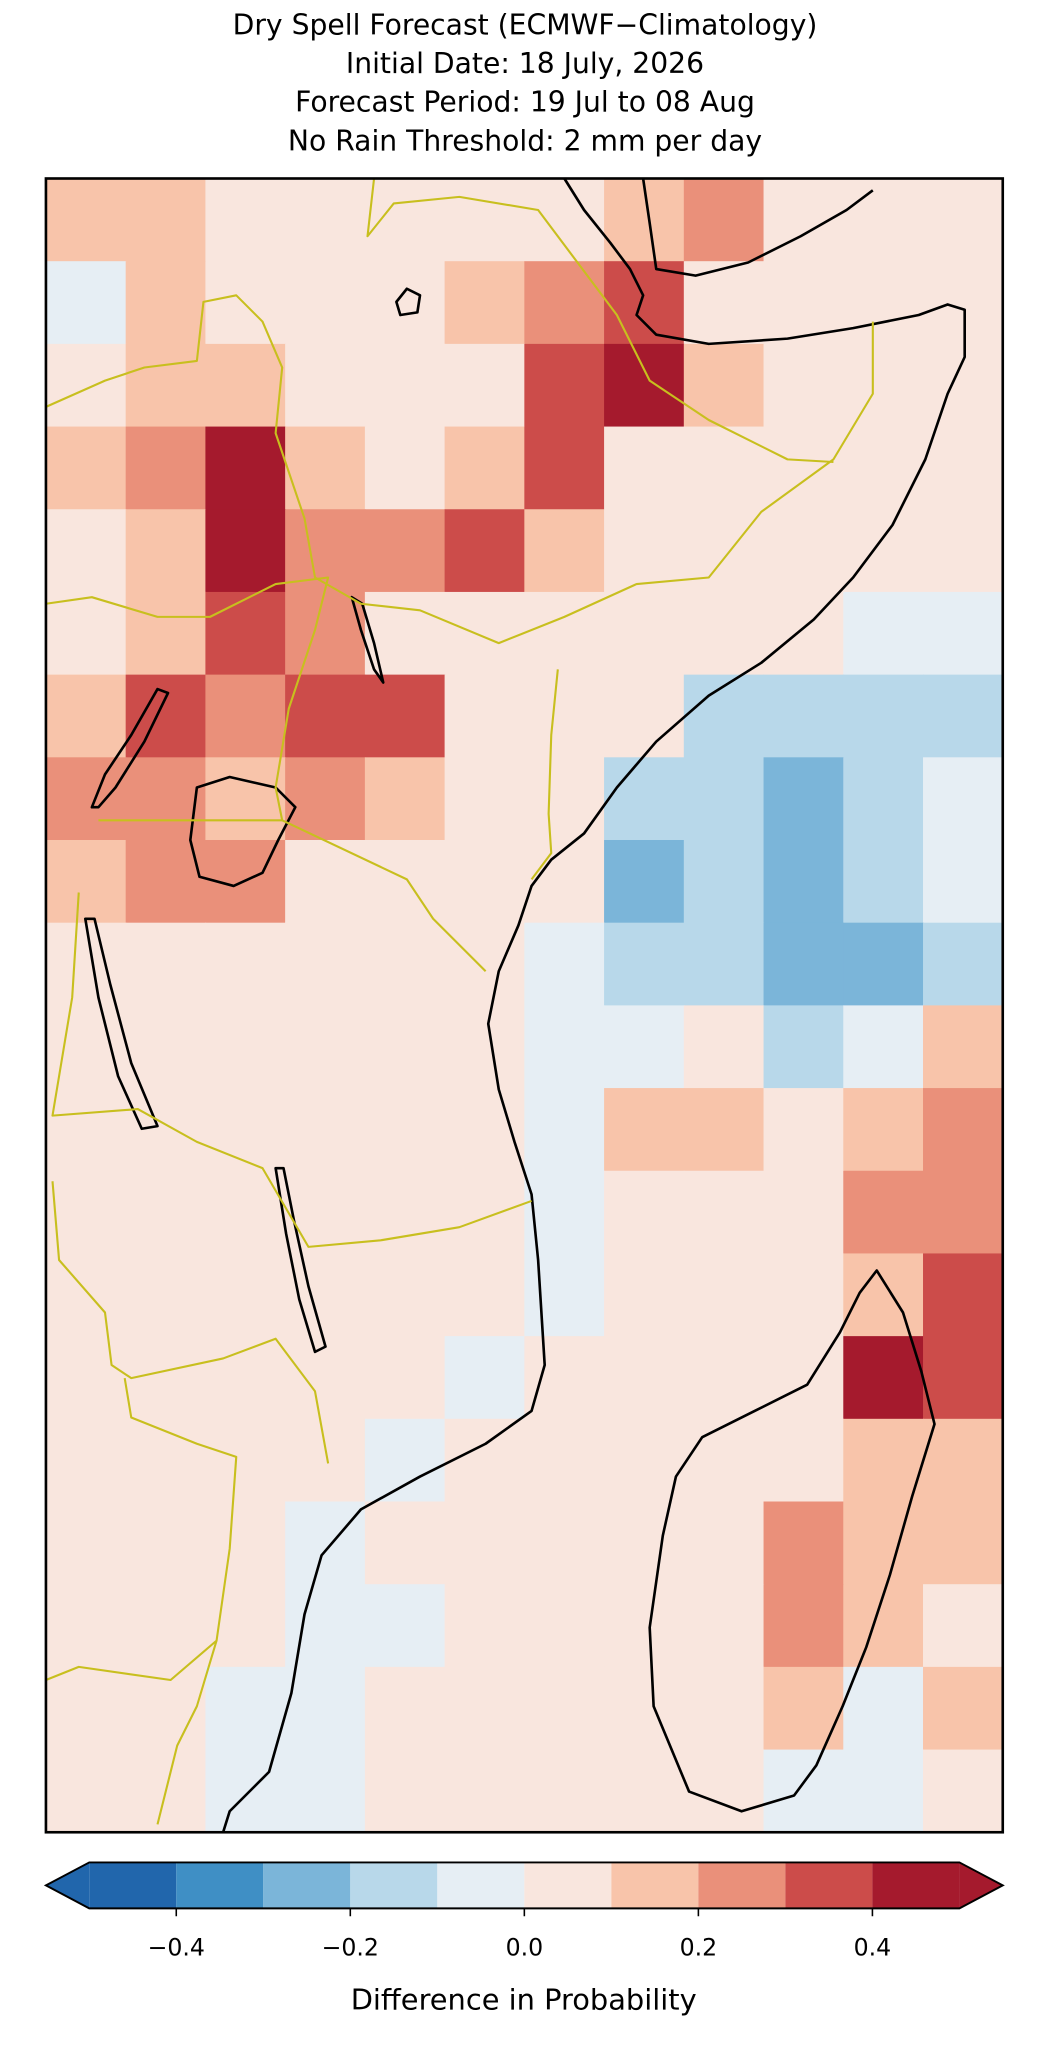 This screenshot has width=1050, height=2064. Describe the element at coordinates (699, 1948) in the screenshot. I see `colorbar-tick-label: 0.2` at that location.